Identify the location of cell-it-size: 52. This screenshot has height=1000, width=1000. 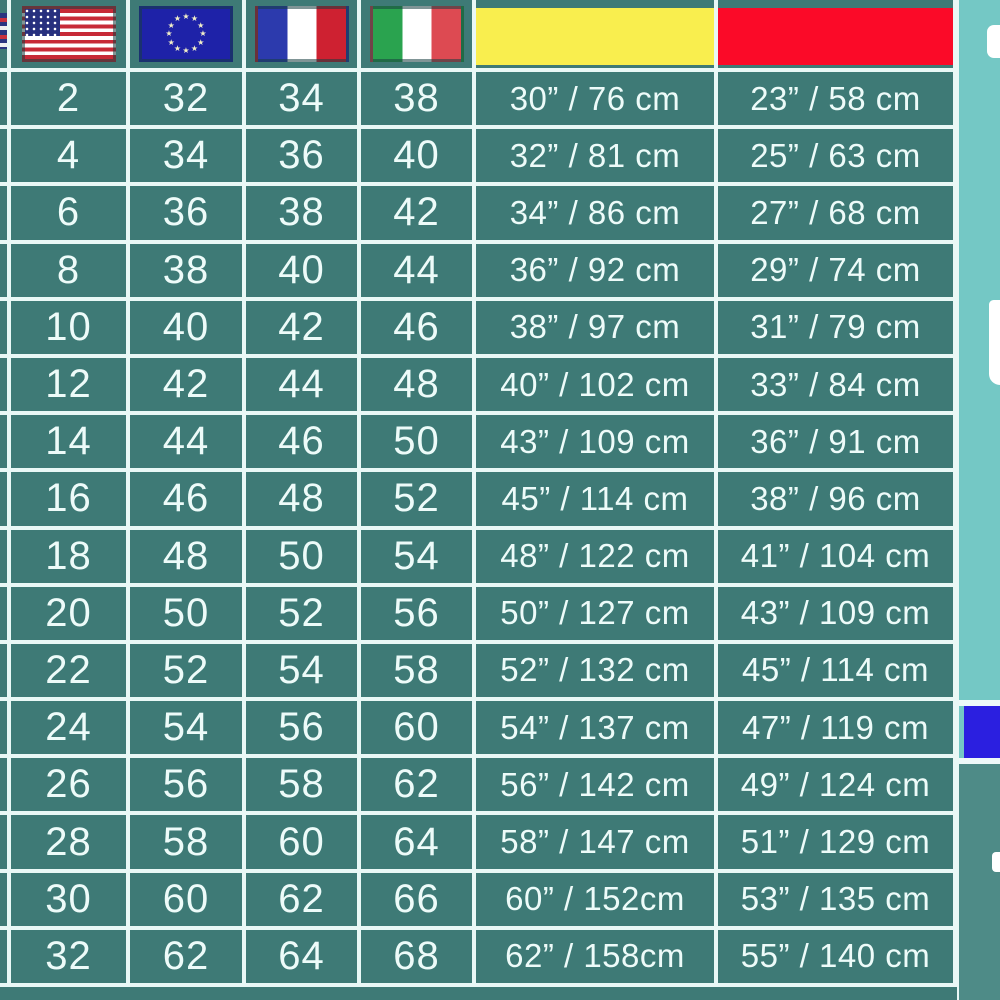
(416, 499).